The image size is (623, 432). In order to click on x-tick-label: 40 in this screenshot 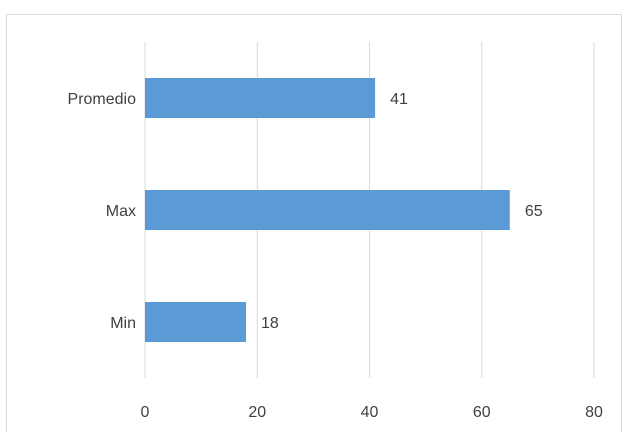, I will do `click(370, 412)`.